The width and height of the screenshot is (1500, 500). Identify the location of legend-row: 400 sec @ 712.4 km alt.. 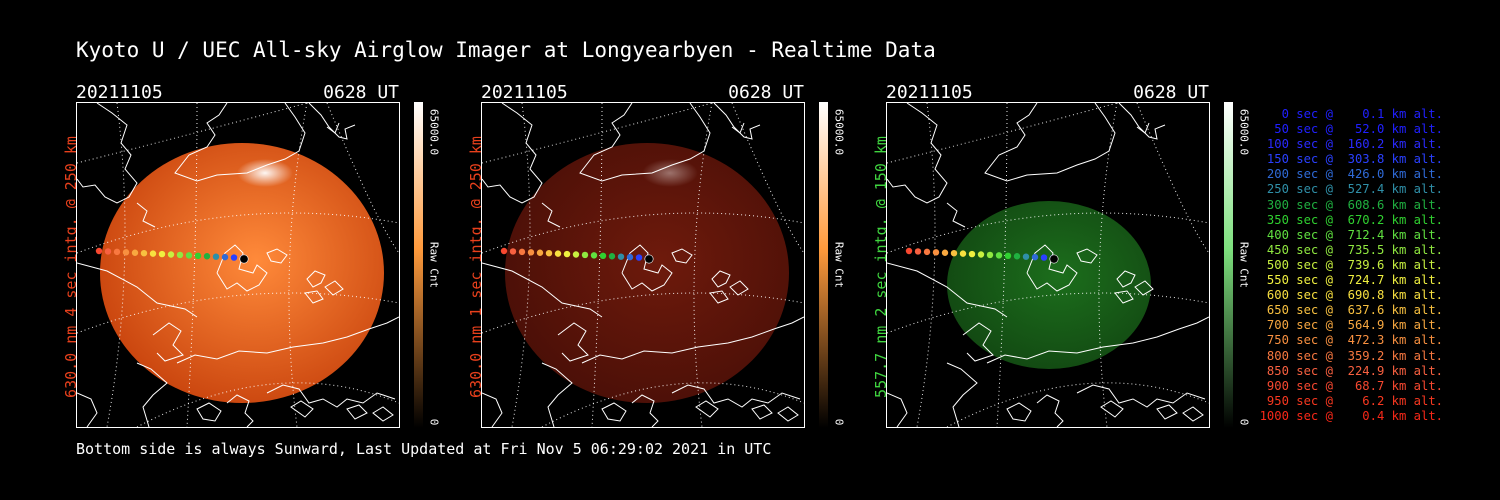
(1354, 234).